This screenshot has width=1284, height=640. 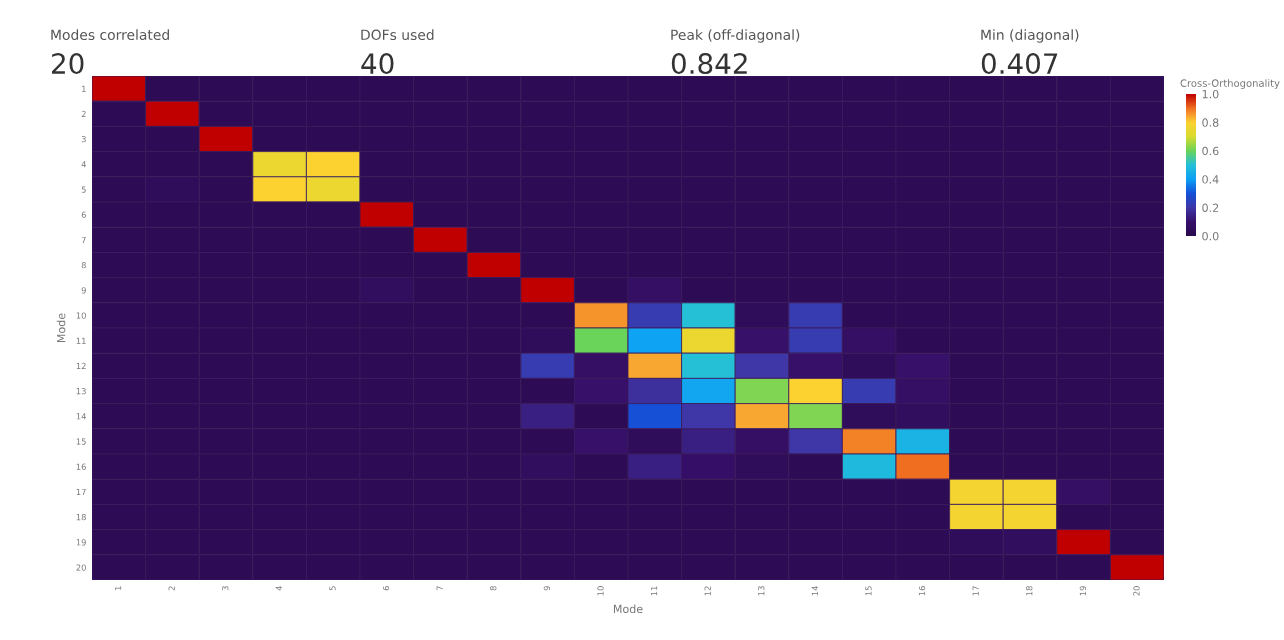 I want to click on text: 40, so click(x=377, y=64).